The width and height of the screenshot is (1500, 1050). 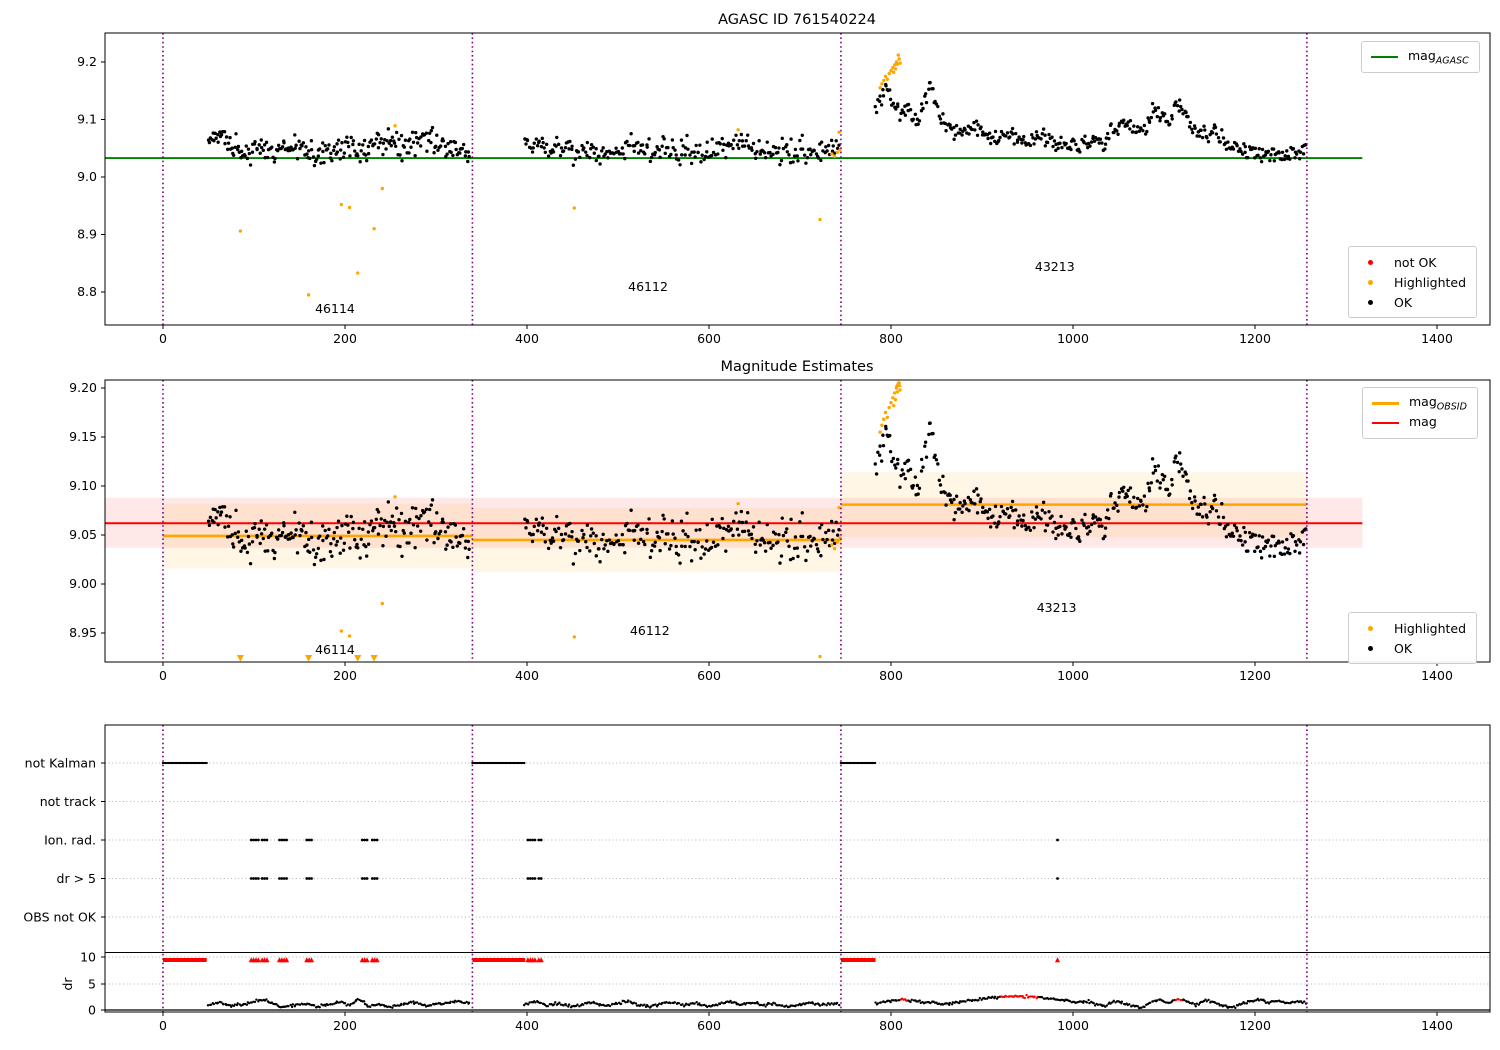 What do you see at coordinates (70, 840) in the screenshot?
I see `svg-text: Ion. rad.` at bounding box center [70, 840].